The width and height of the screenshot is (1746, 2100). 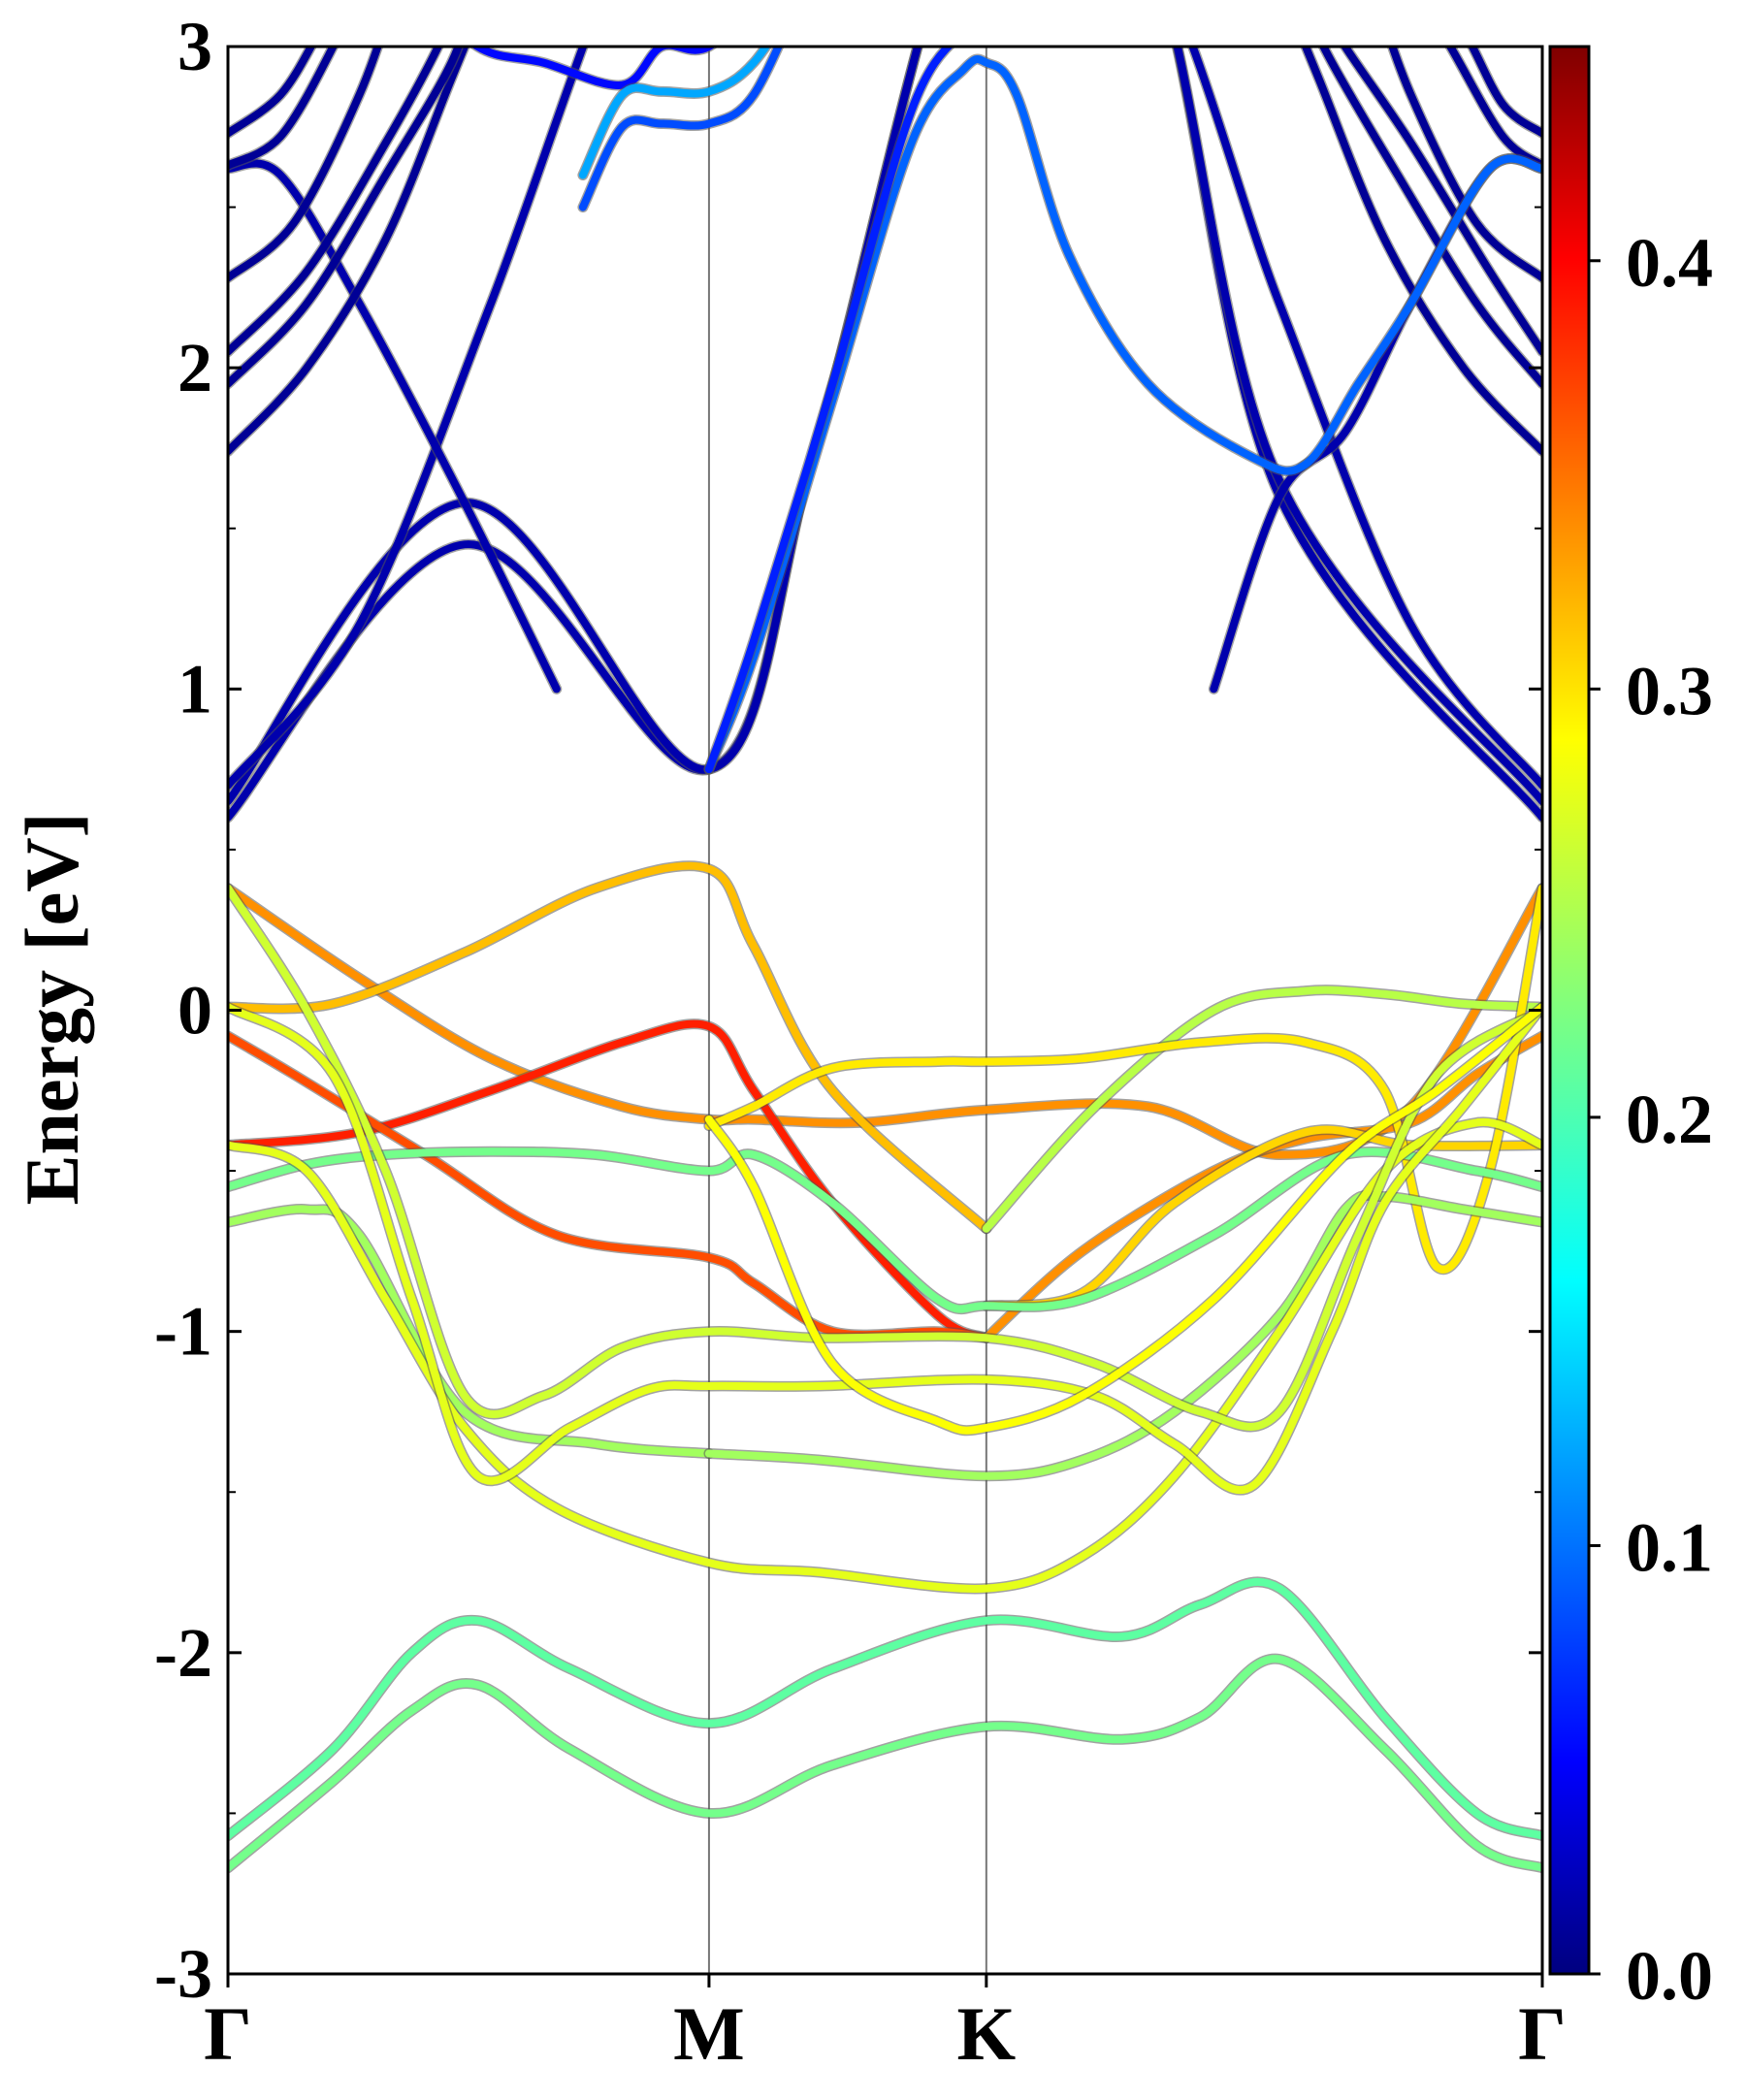 I want to click on colorbar-tick-label: 0.2, so click(x=1669, y=1119).